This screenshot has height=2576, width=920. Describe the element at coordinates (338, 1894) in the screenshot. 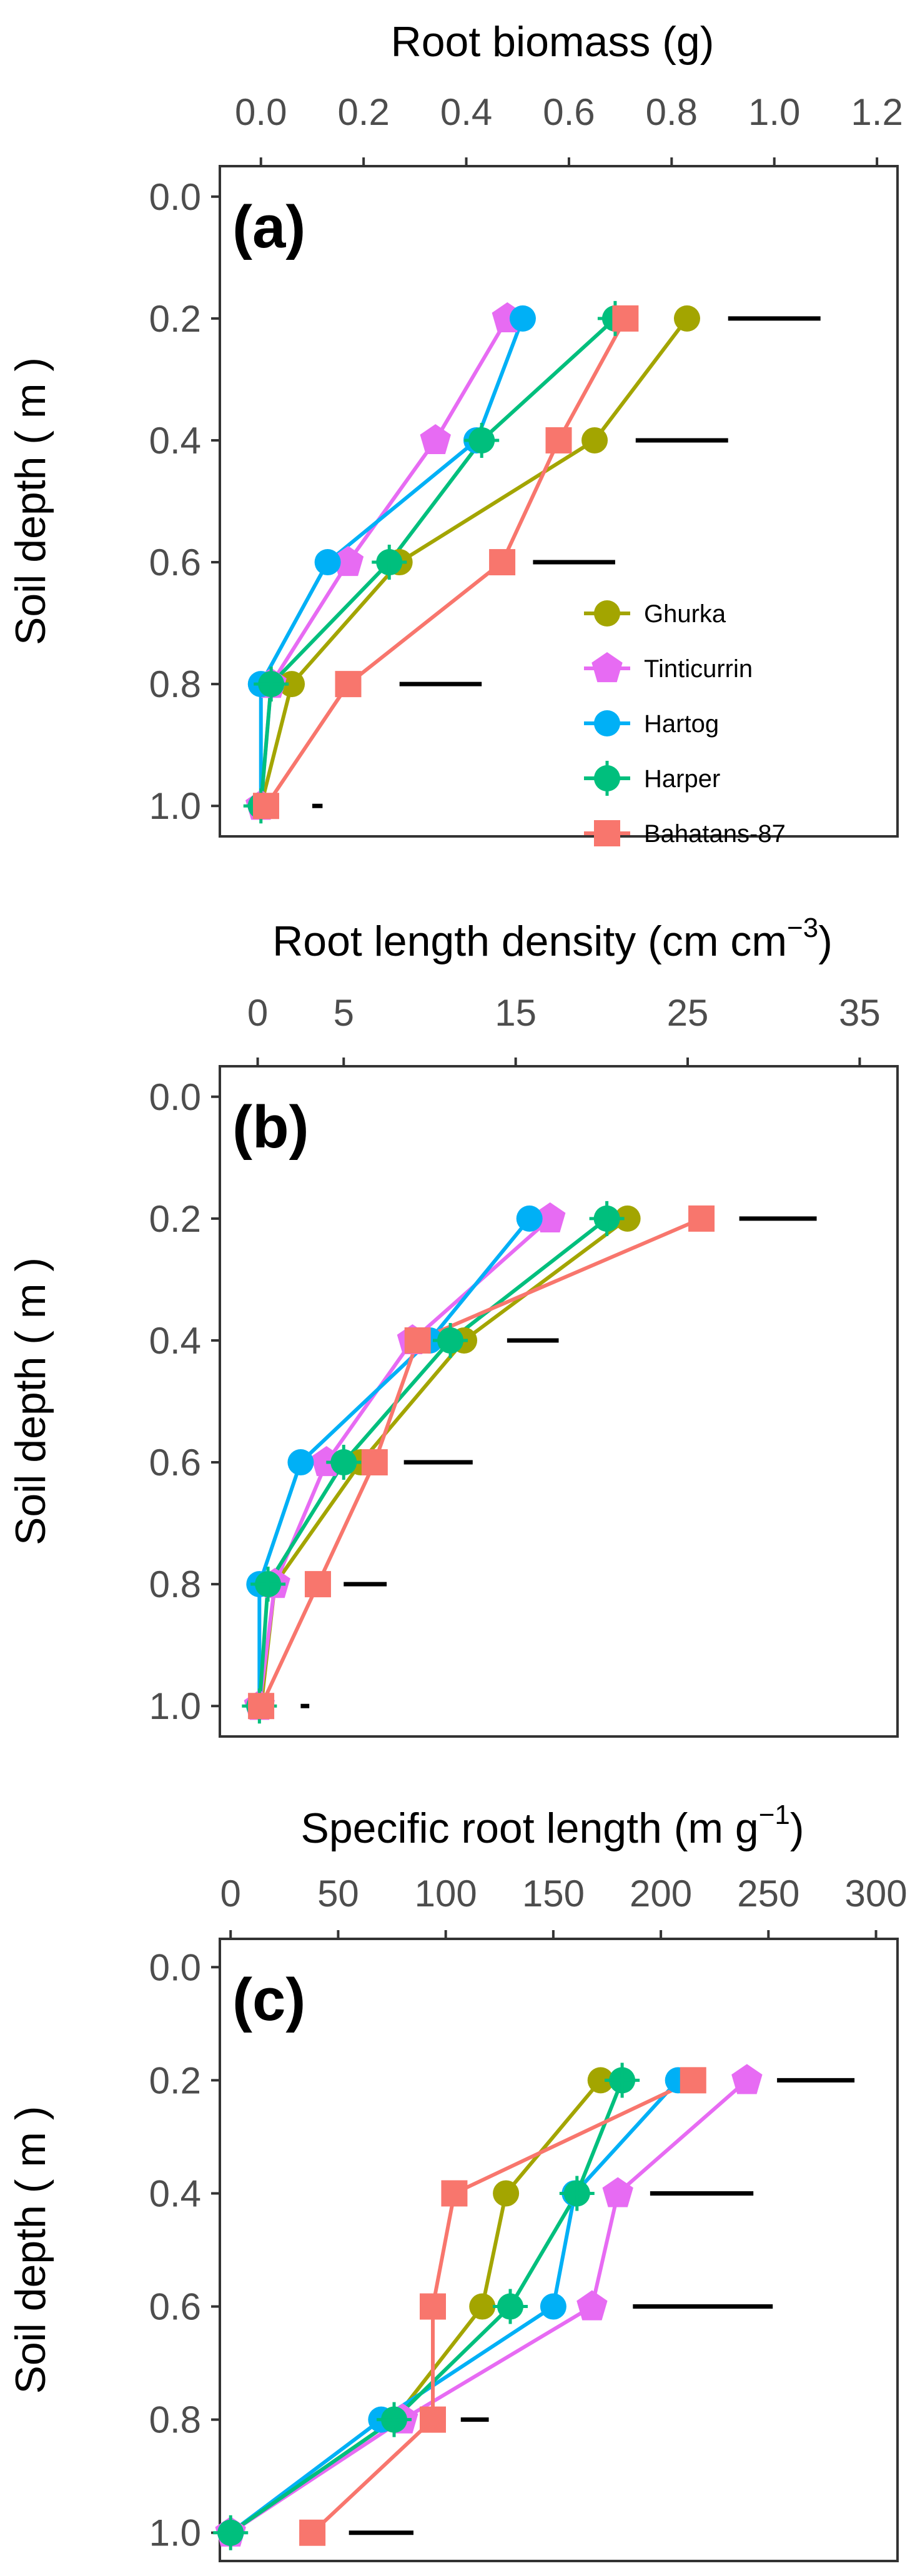

I see `x-tick-label: 50` at that location.